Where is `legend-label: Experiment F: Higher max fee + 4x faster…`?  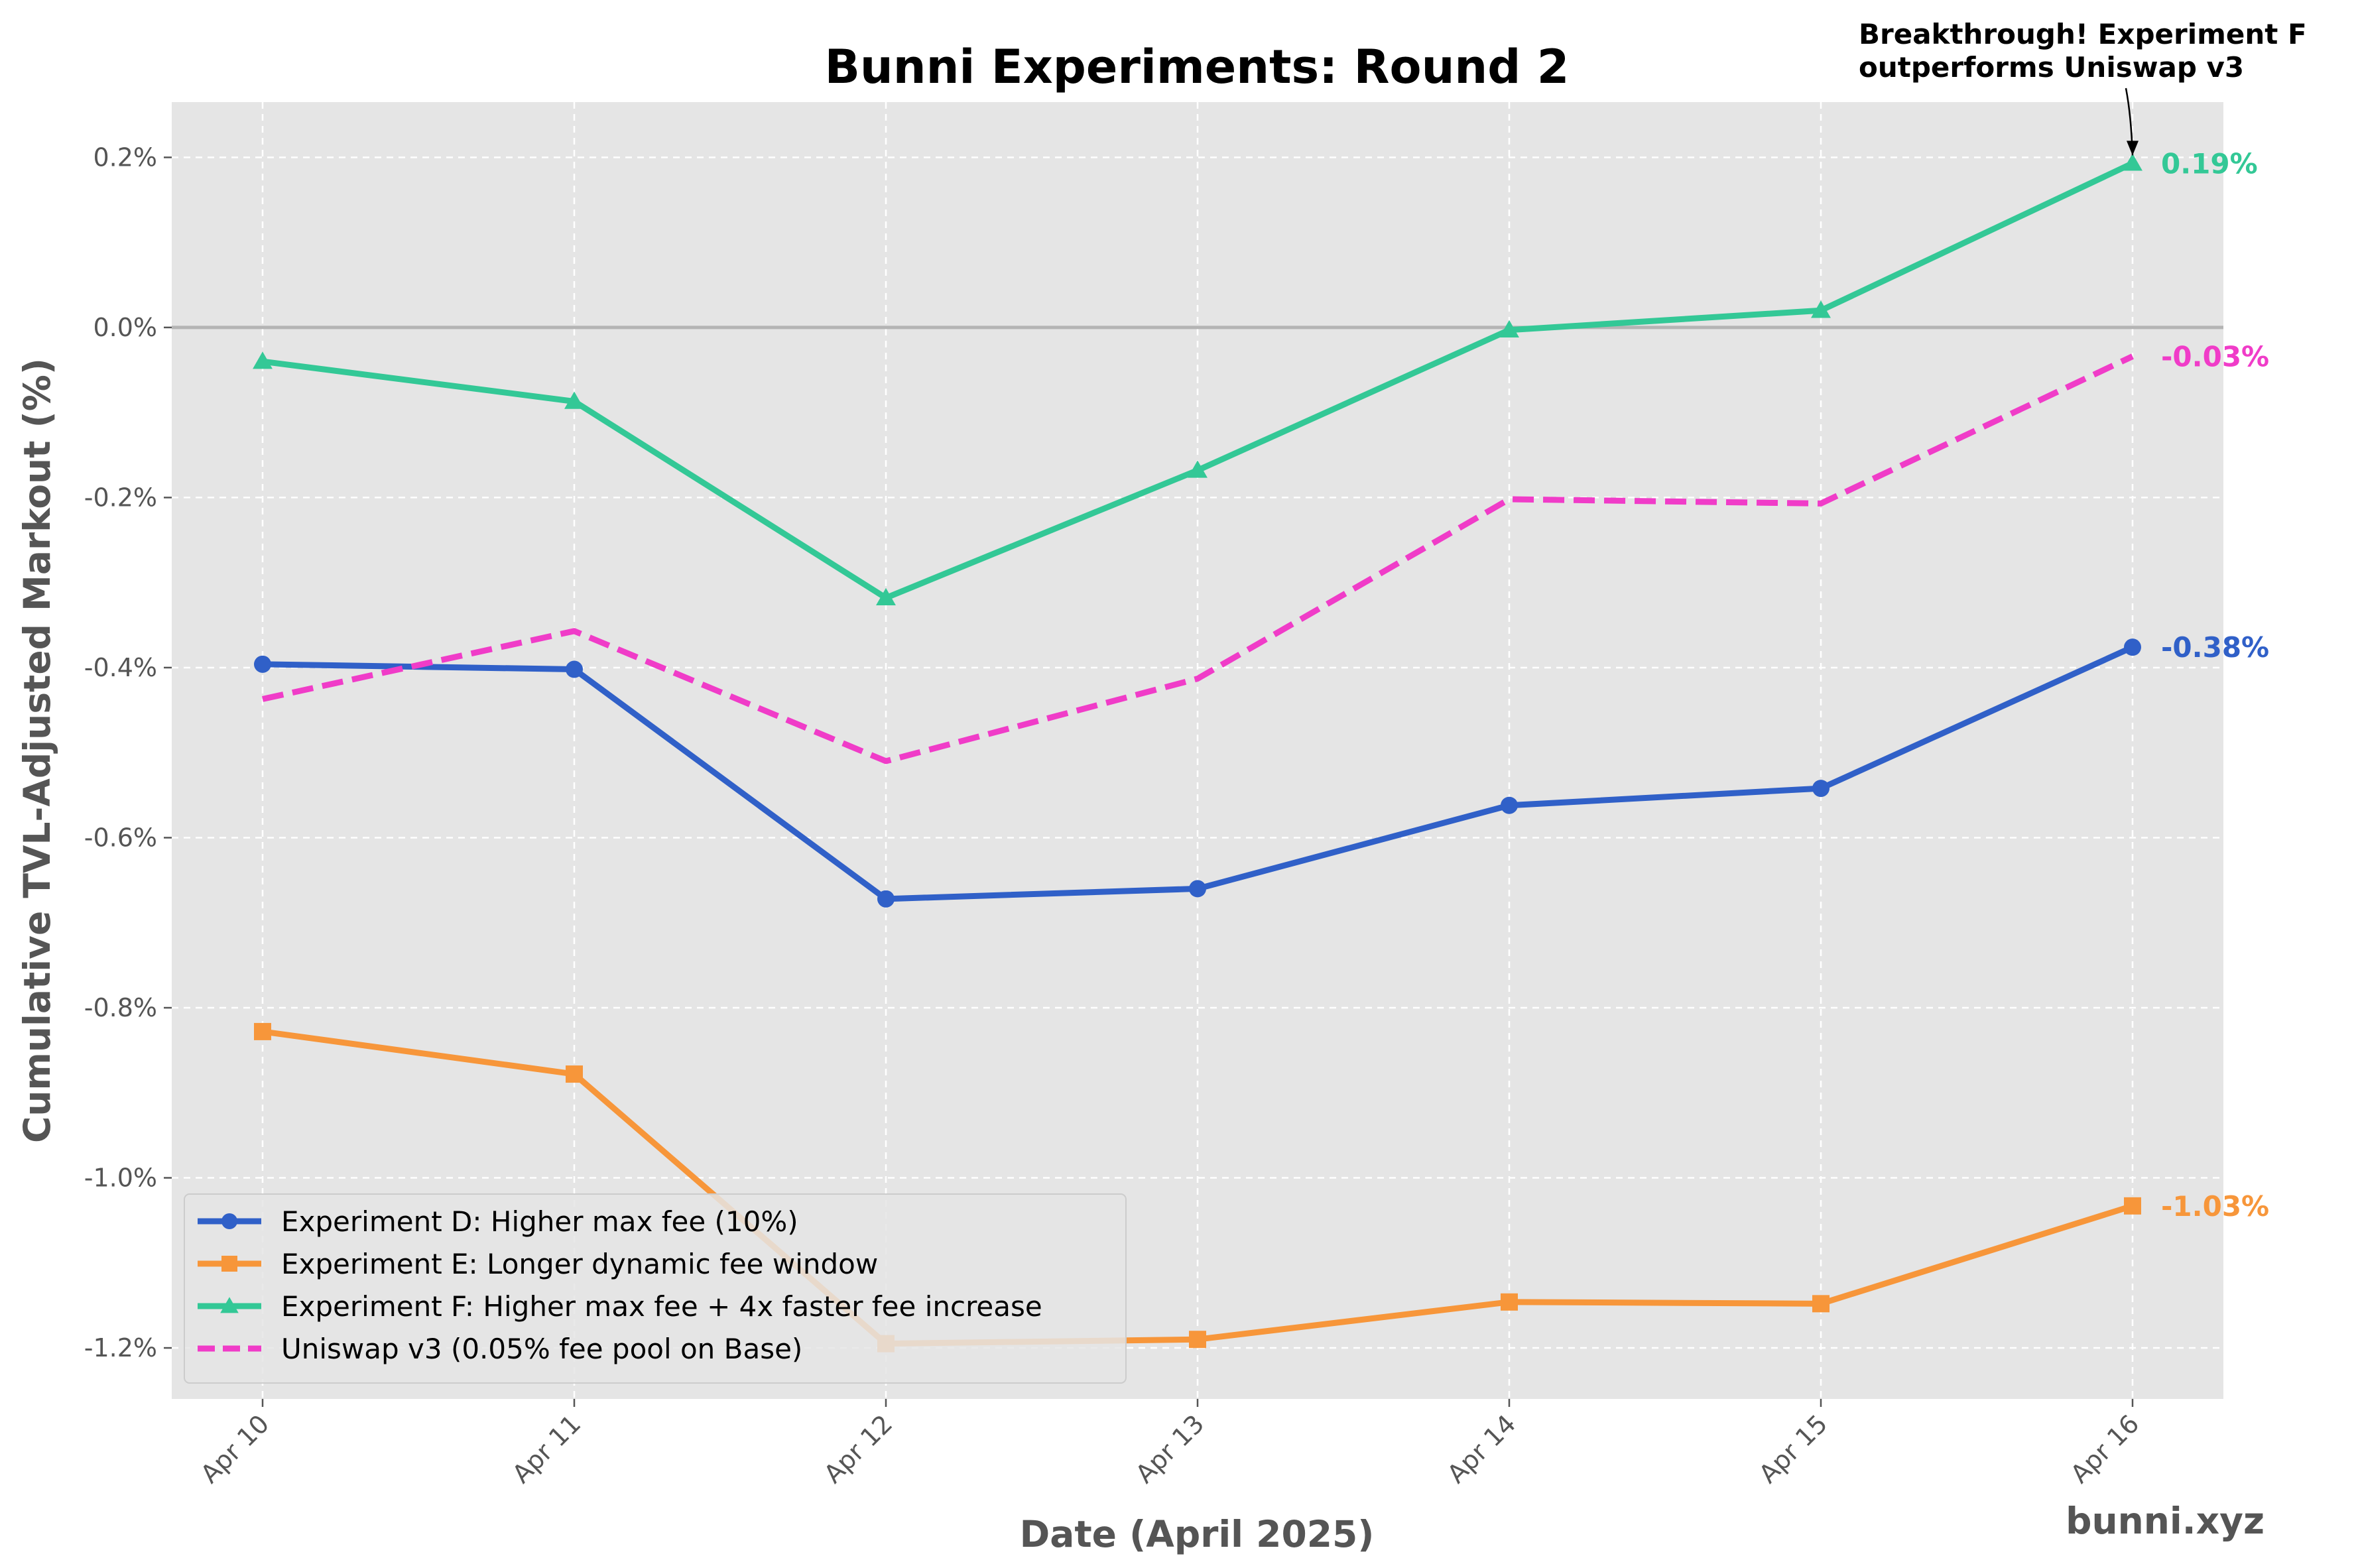 legend-label: Experiment F: Higher max fee + 4x faster… is located at coordinates (661, 1306).